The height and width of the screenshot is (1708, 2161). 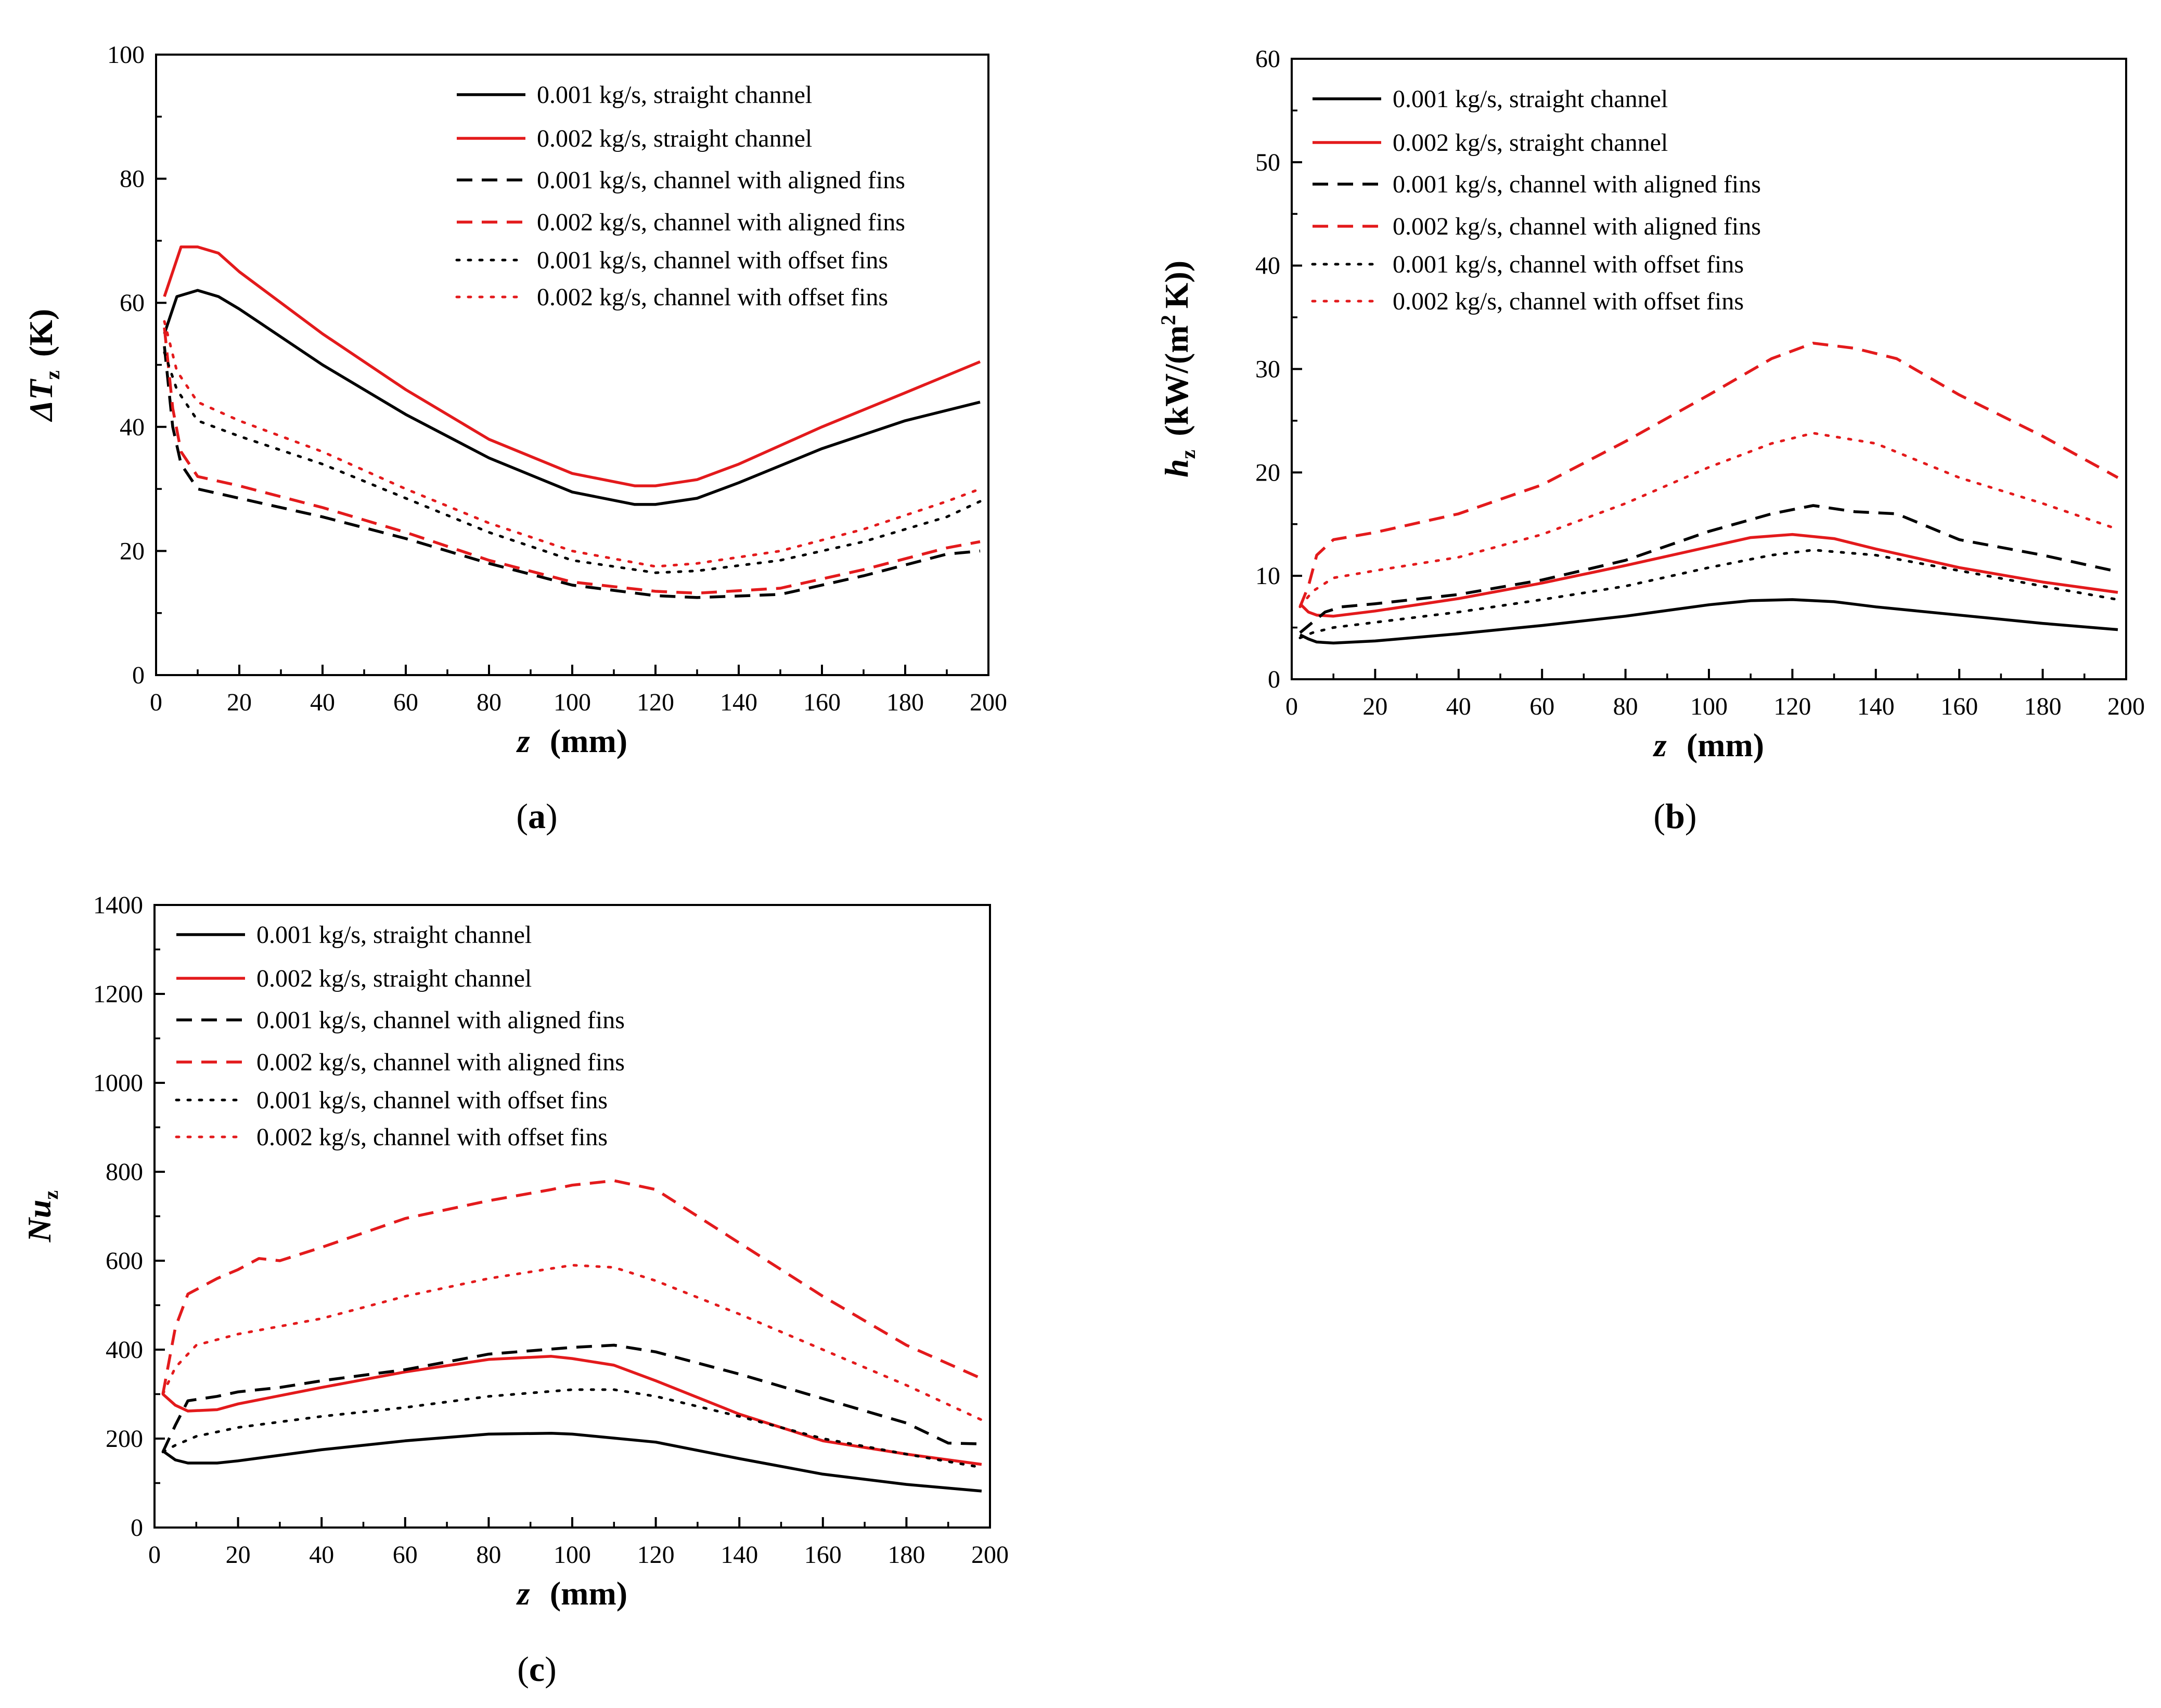 I want to click on y-tick-label: 60, so click(x=1267, y=59).